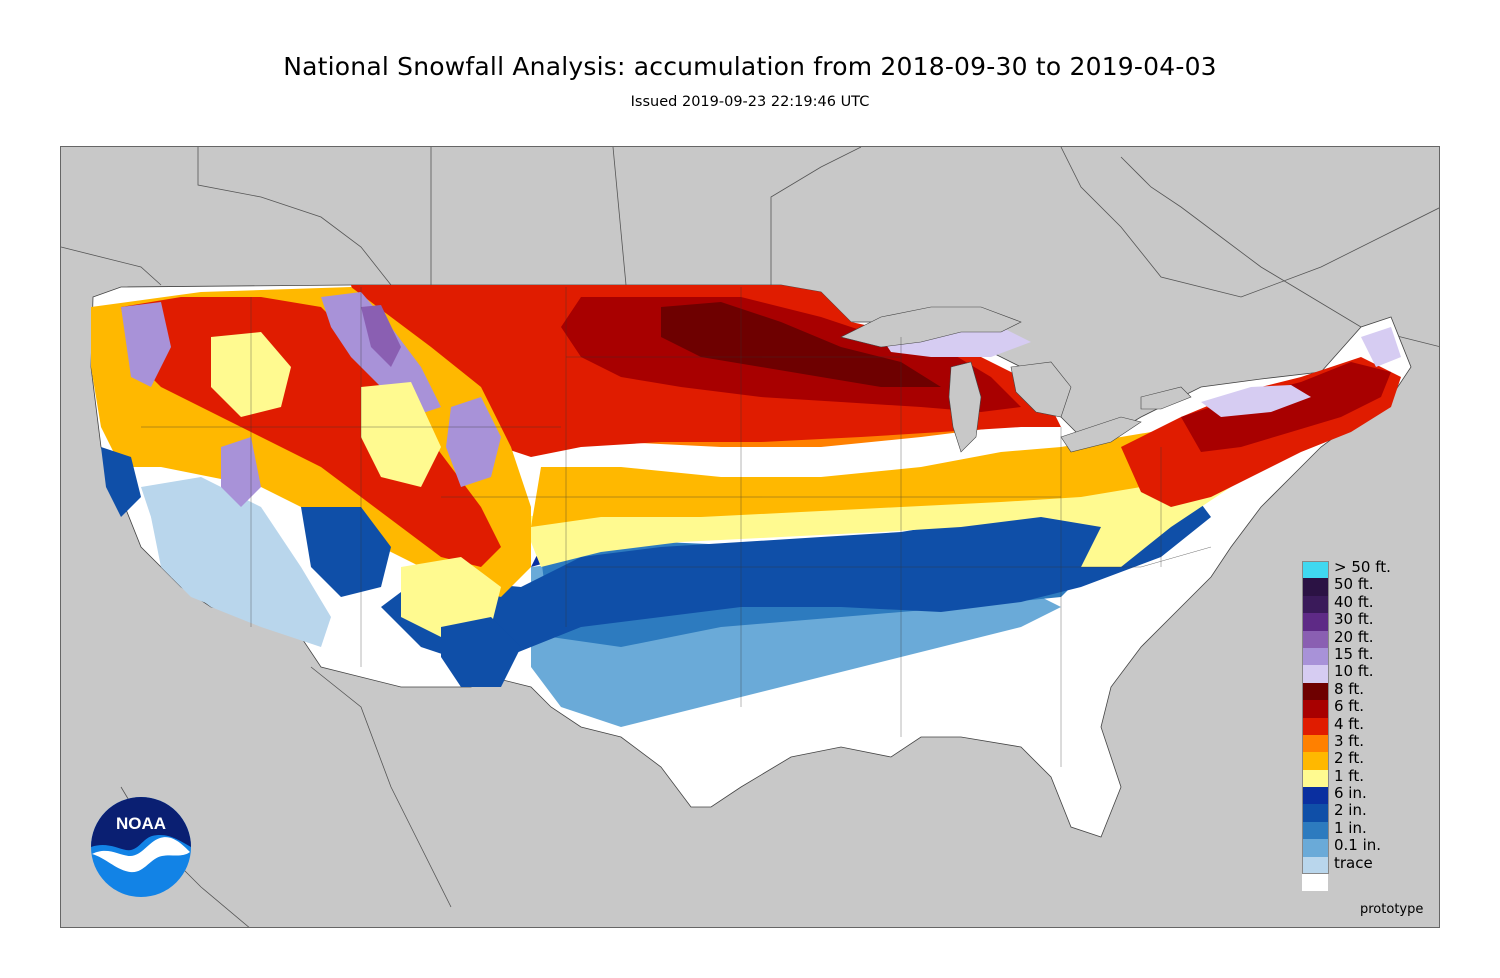 The image size is (1500, 978). Describe the element at coordinates (1349, 688) in the screenshot. I see `legend-label: 8 ft.` at that location.